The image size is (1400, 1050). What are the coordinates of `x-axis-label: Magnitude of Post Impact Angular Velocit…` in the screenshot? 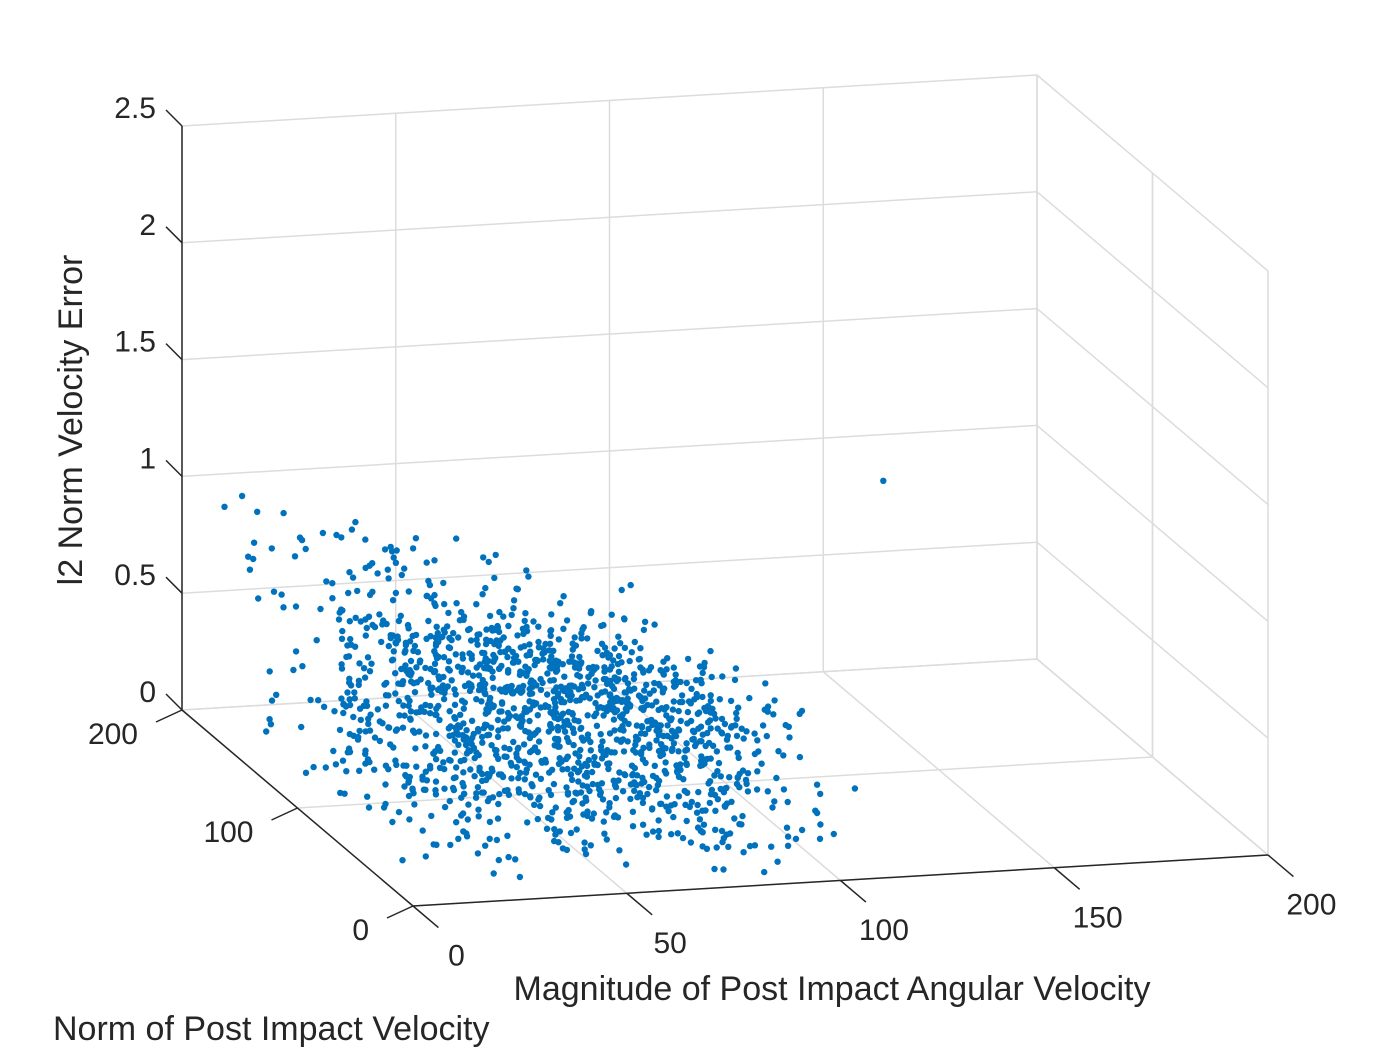 It's located at (832, 989).